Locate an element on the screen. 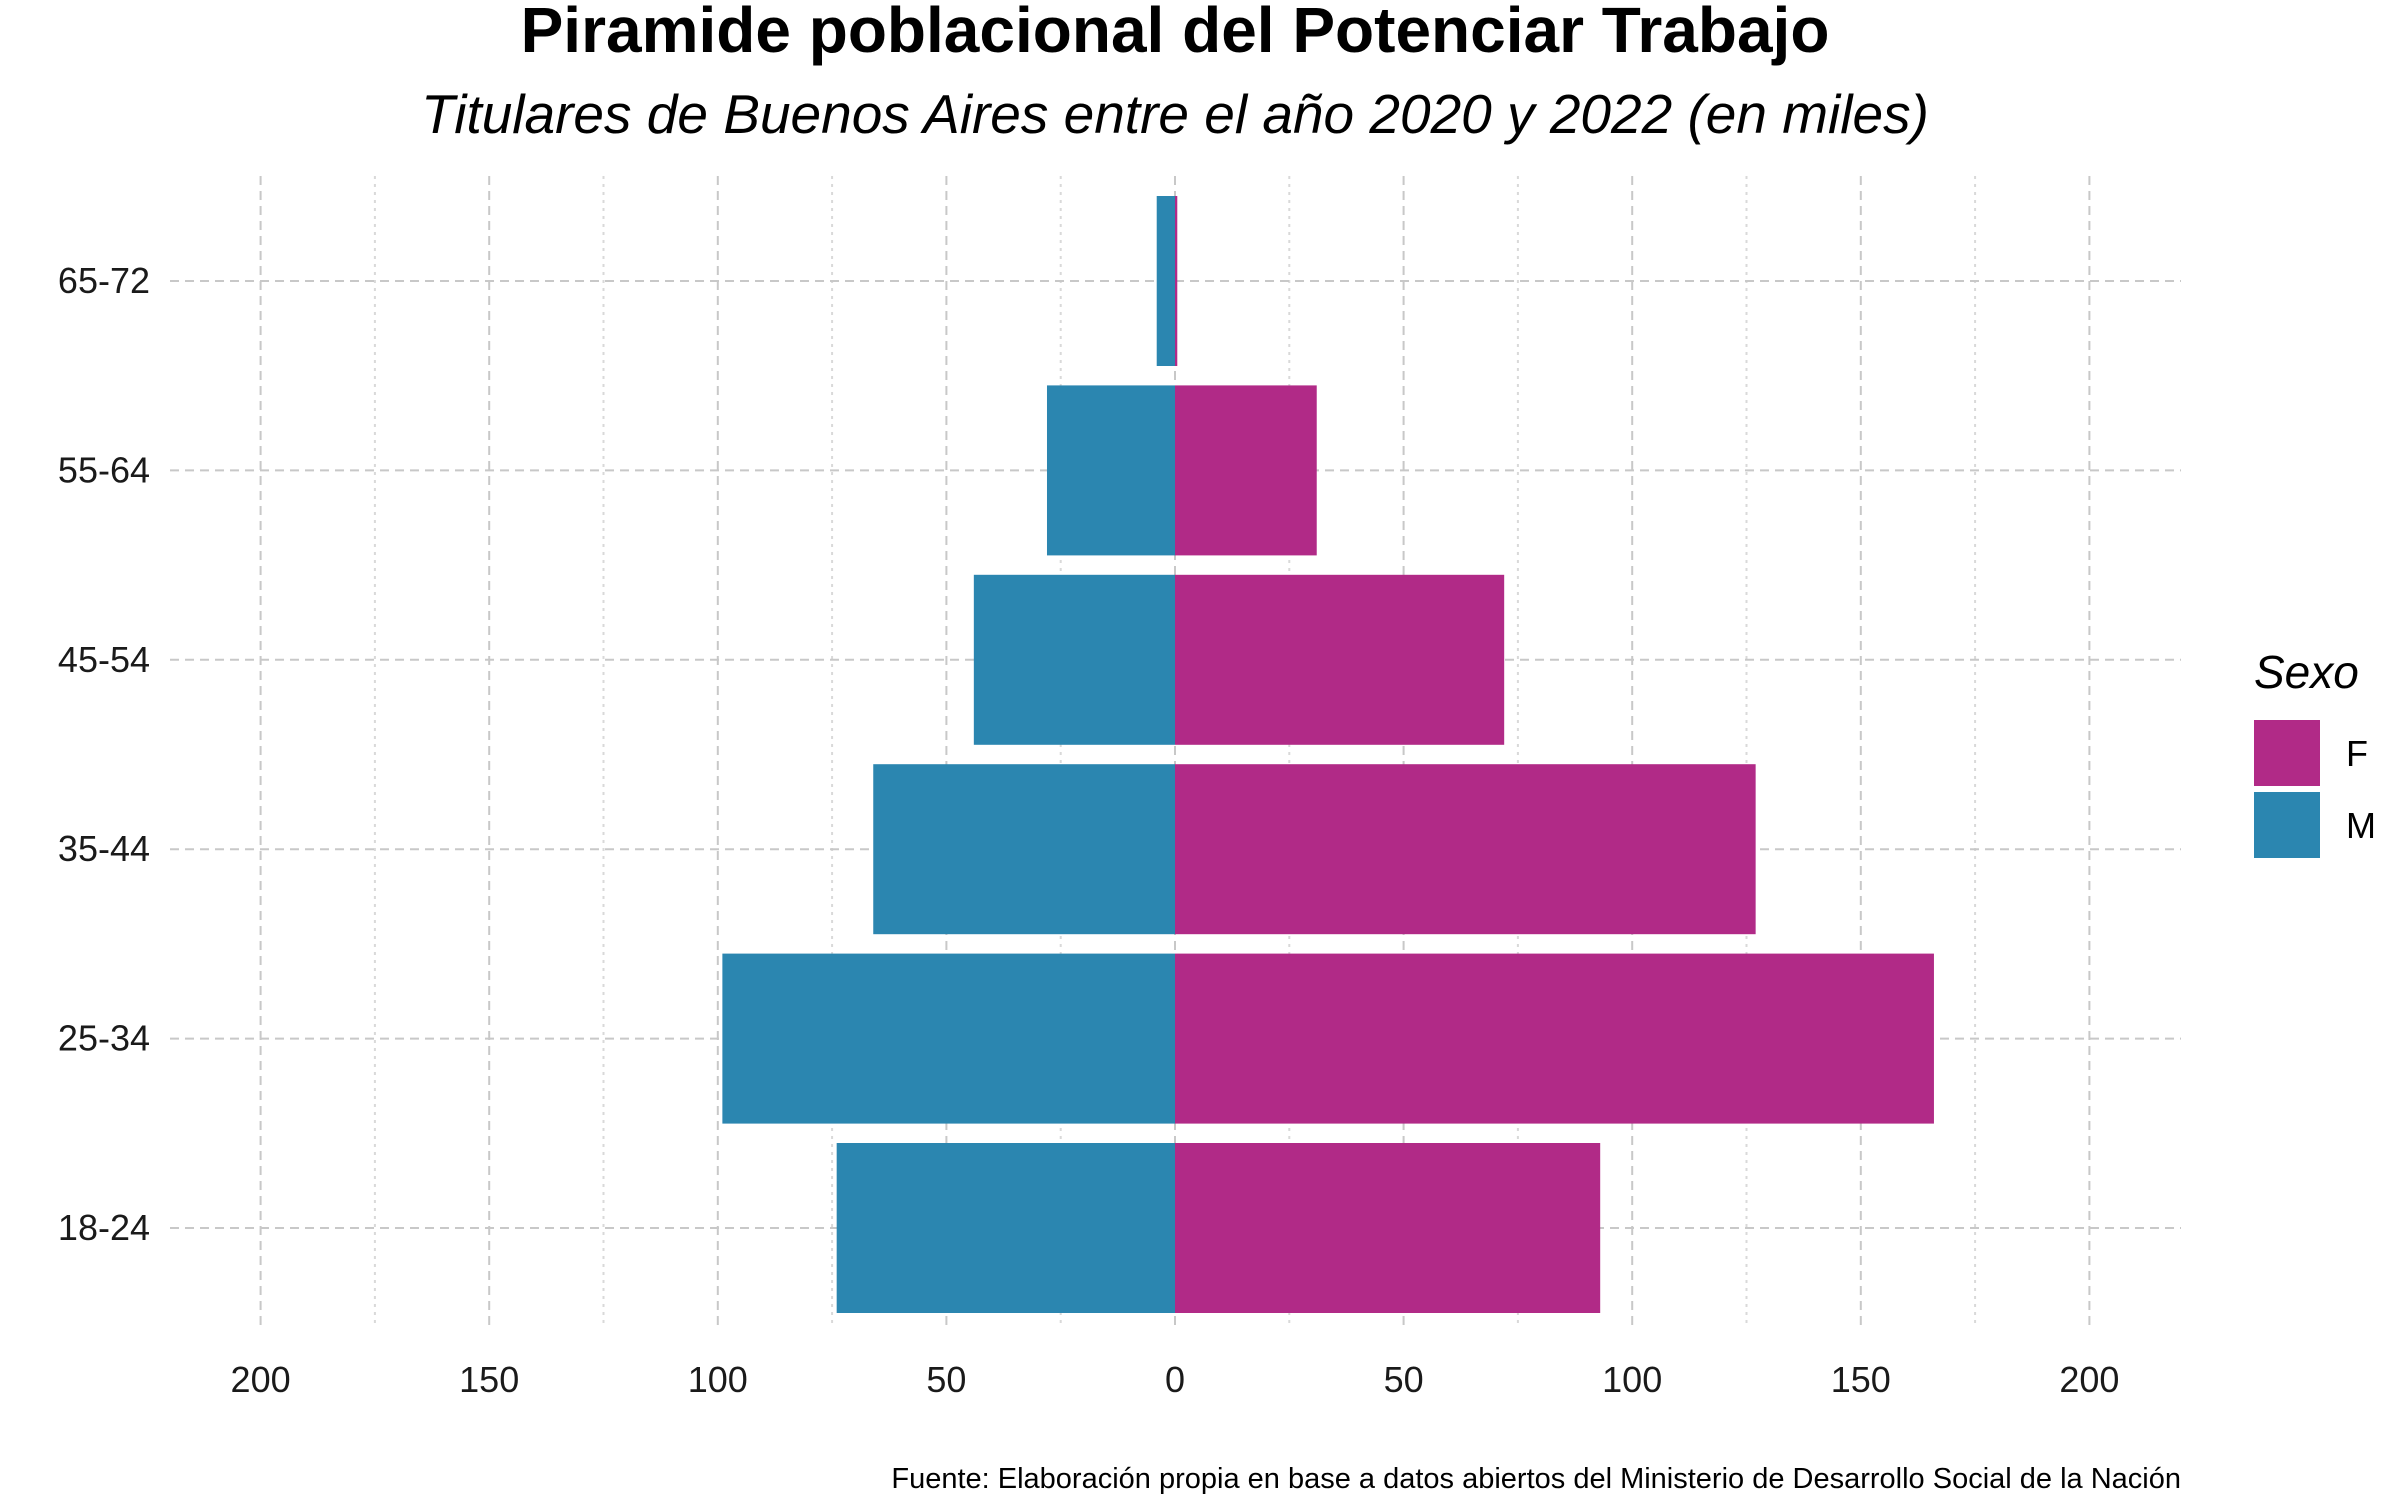 Image resolution: width=2399 pixels, height=1499 pixels. x-tick-label: 0 is located at coordinates (1175, 1379).